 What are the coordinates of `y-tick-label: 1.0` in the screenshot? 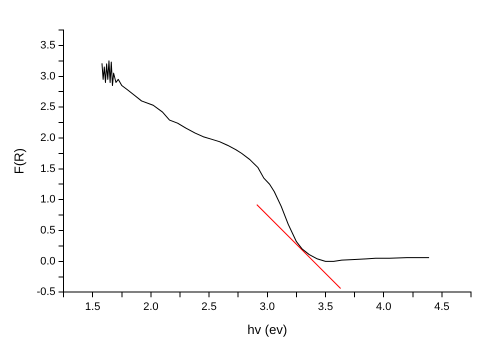 It's located at (48, 200).